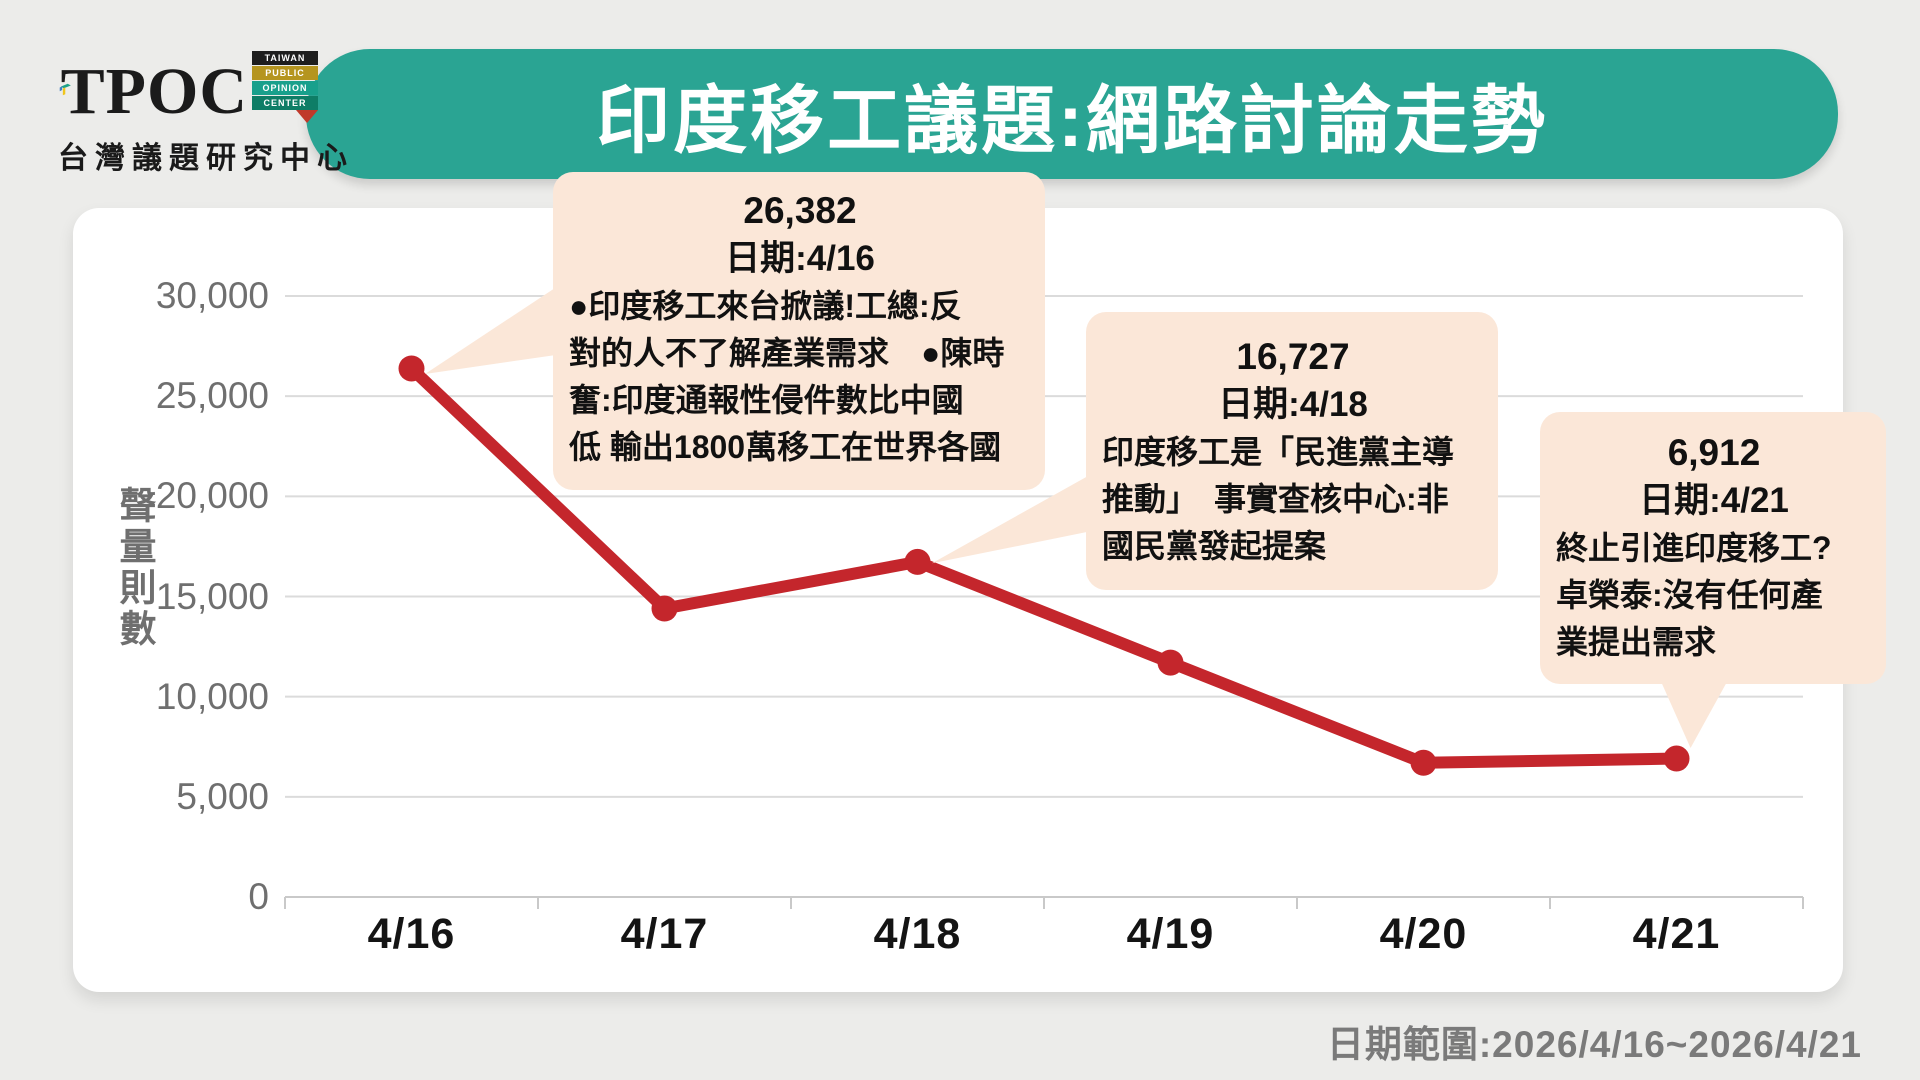 The height and width of the screenshot is (1080, 1920). I want to click on y-tick-label-0: 0, so click(258, 896).